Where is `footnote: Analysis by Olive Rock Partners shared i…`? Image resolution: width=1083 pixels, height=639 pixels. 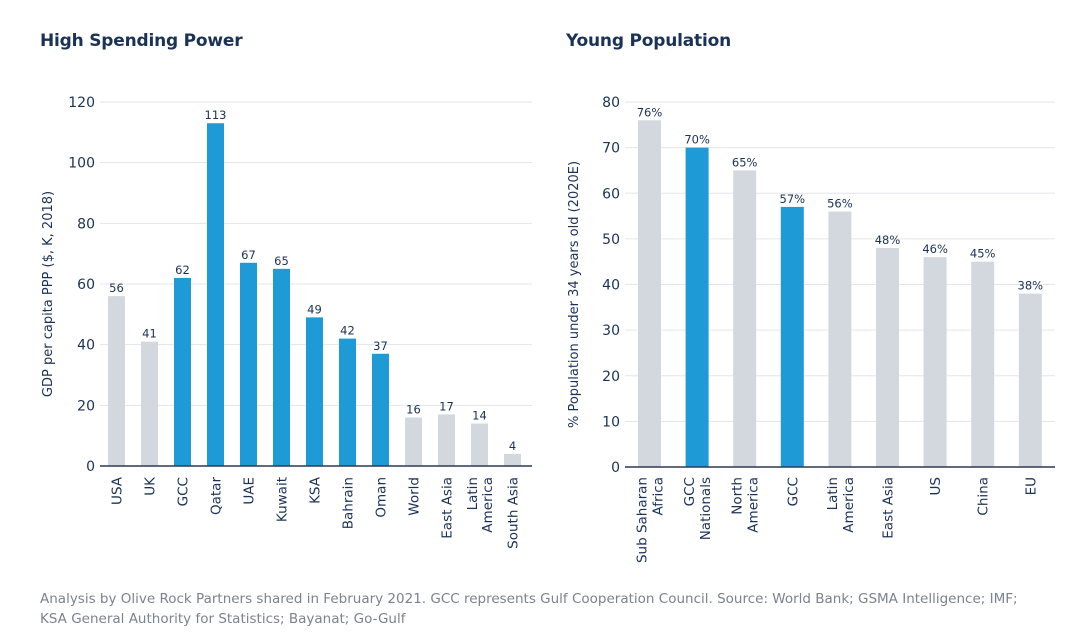 footnote: Analysis by Olive Rock Partners shared i… is located at coordinates (555, 609).